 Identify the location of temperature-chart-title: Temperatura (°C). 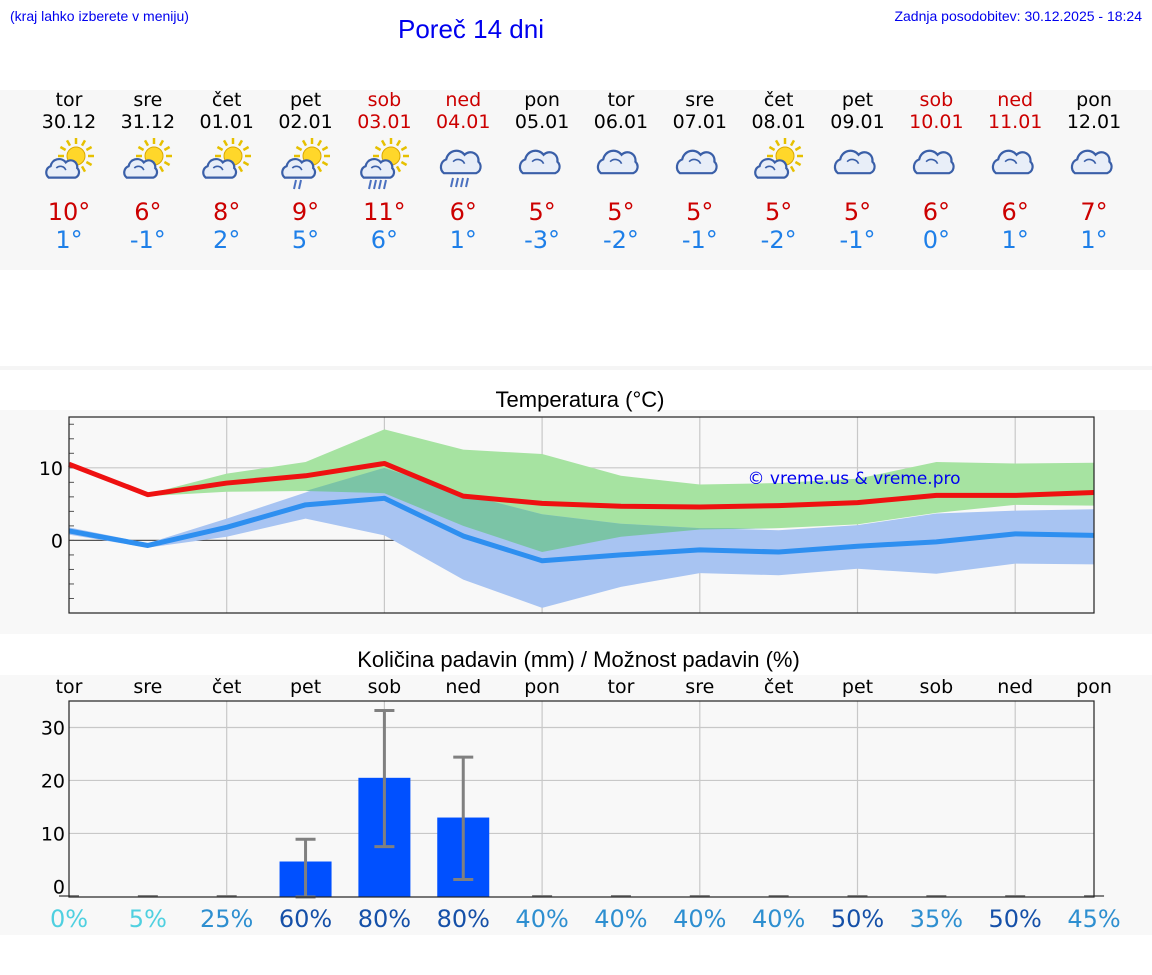
(580, 399).